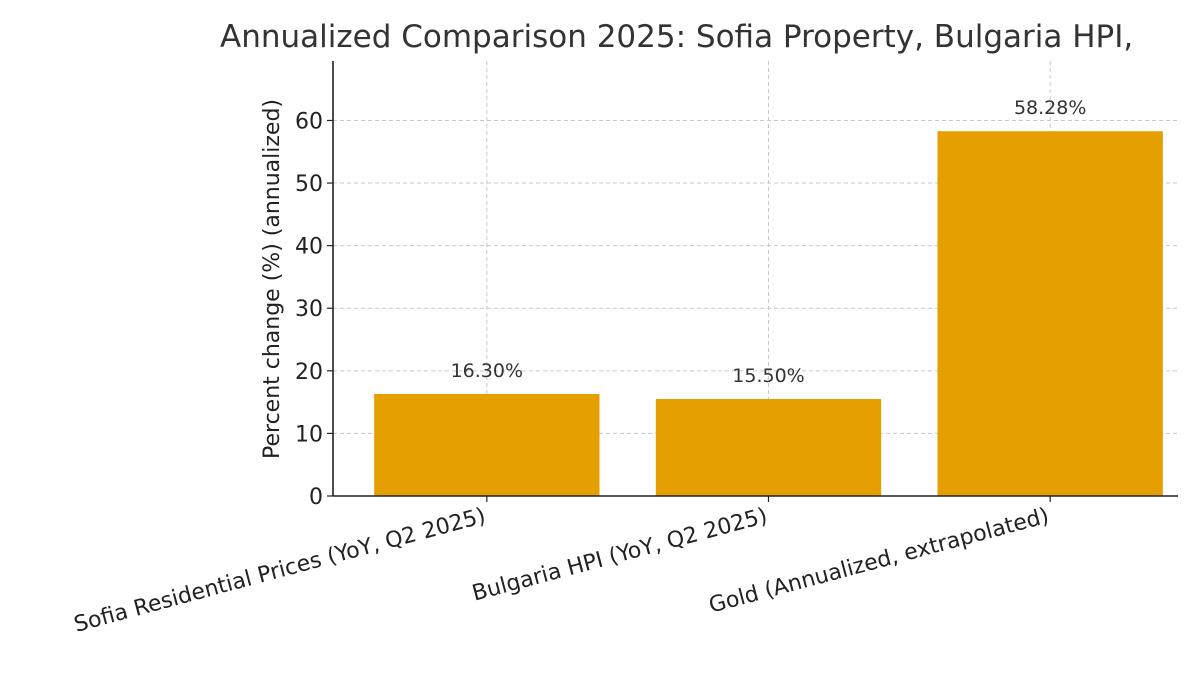 The image size is (1200, 675). What do you see at coordinates (272, 279) in the screenshot?
I see `y-axis-label: Percent change (%) (annualized)` at bounding box center [272, 279].